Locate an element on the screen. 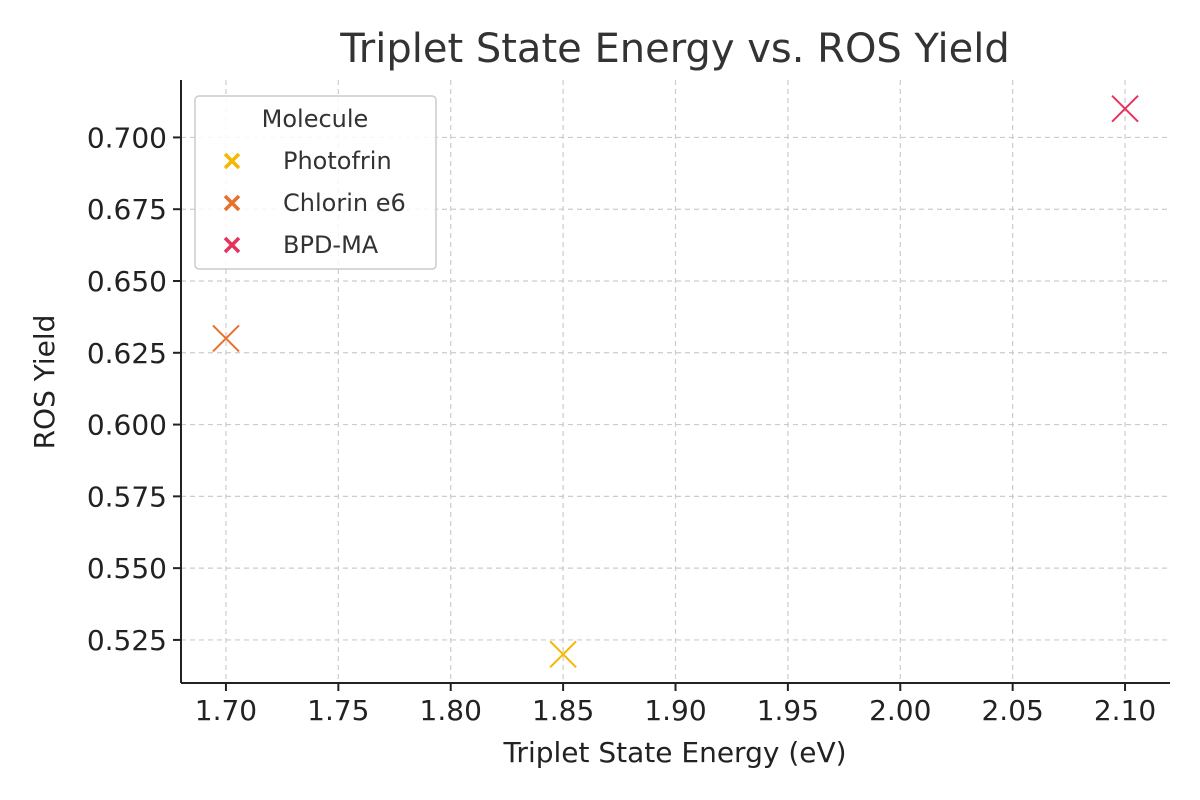 The image size is (1200, 800). y-tick-label: 0.650 is located at coordinates (127, 281).